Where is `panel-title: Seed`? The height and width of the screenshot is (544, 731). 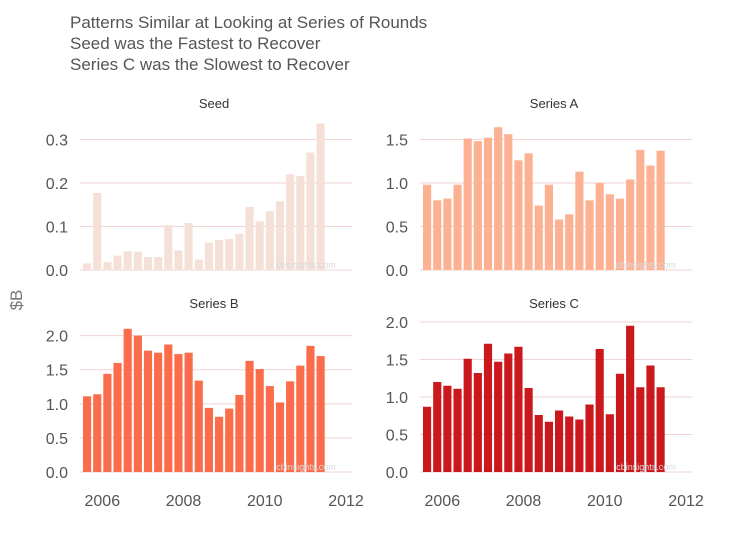 panel-title: Seed is located at coordinates (214, 103).